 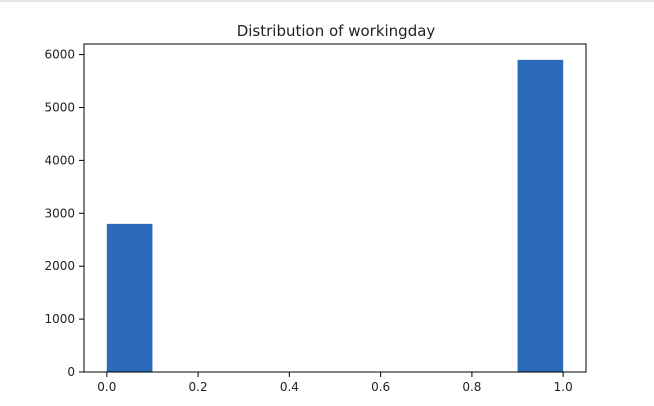 I want to click on top-divider, so click(x=327, y=1).